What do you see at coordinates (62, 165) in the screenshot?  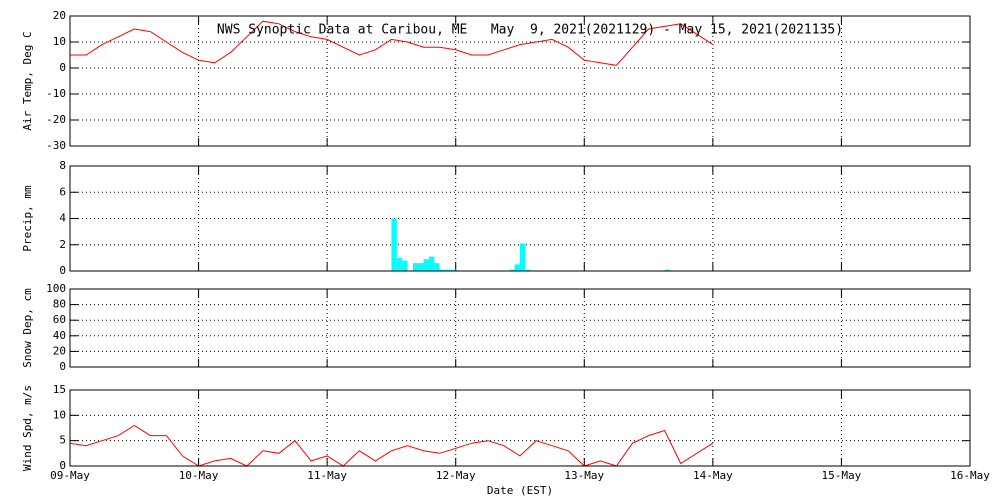 I see `y-tick-label: 8` at bounding box center [62, 165].